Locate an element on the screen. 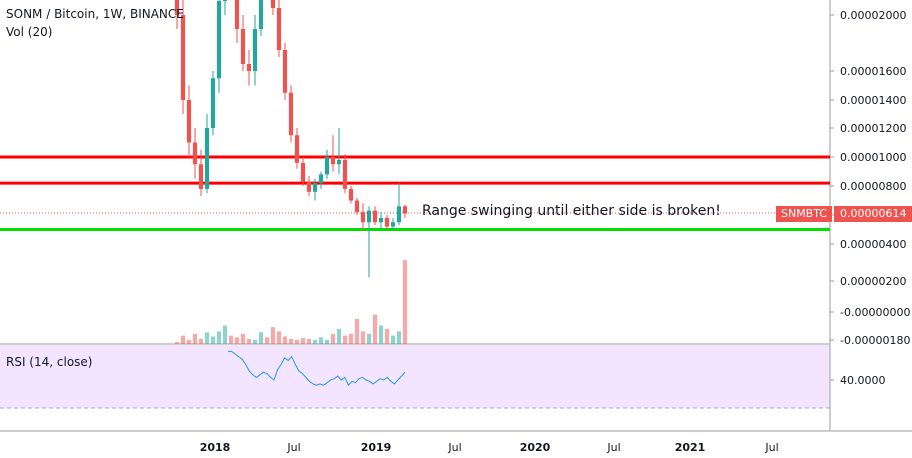  rsi-pane-background is located at coordinates (415, 376).